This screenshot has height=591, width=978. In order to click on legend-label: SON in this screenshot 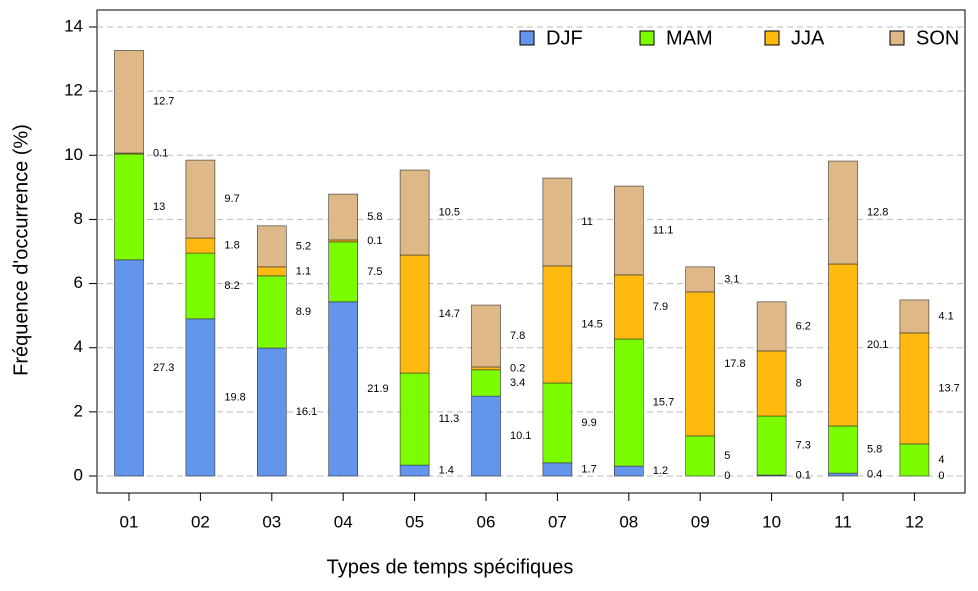, I will do `click(937, 38)`.